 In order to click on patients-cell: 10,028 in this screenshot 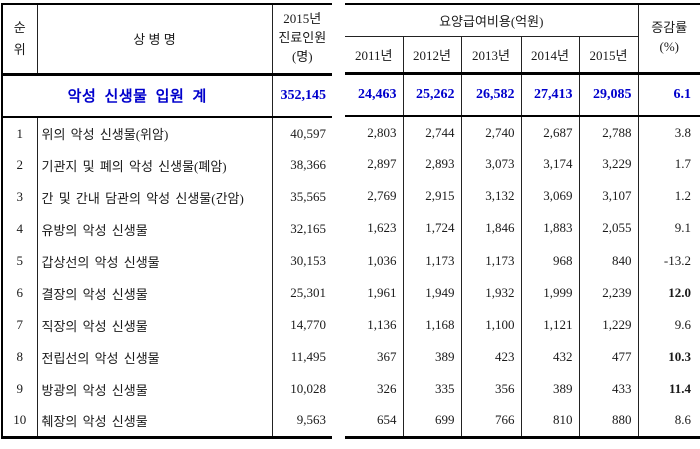, I will do `click(301, 389)`.